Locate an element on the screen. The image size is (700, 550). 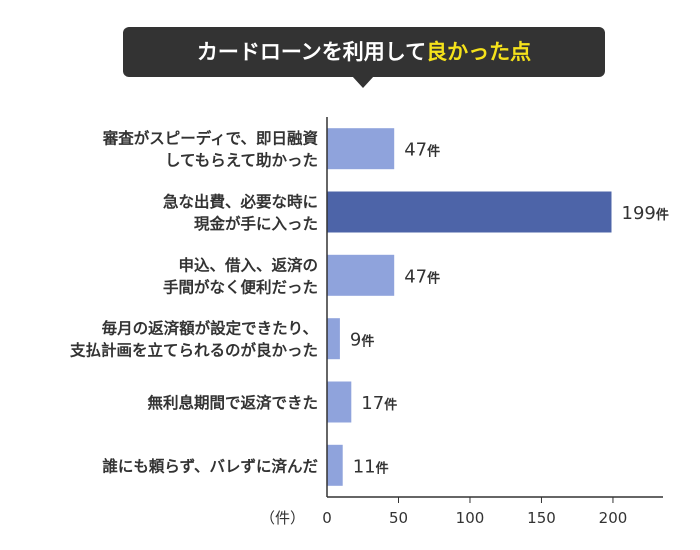
category-label-2-line-1: 急な出費、必要な時に is located at coordinates (240, 201).